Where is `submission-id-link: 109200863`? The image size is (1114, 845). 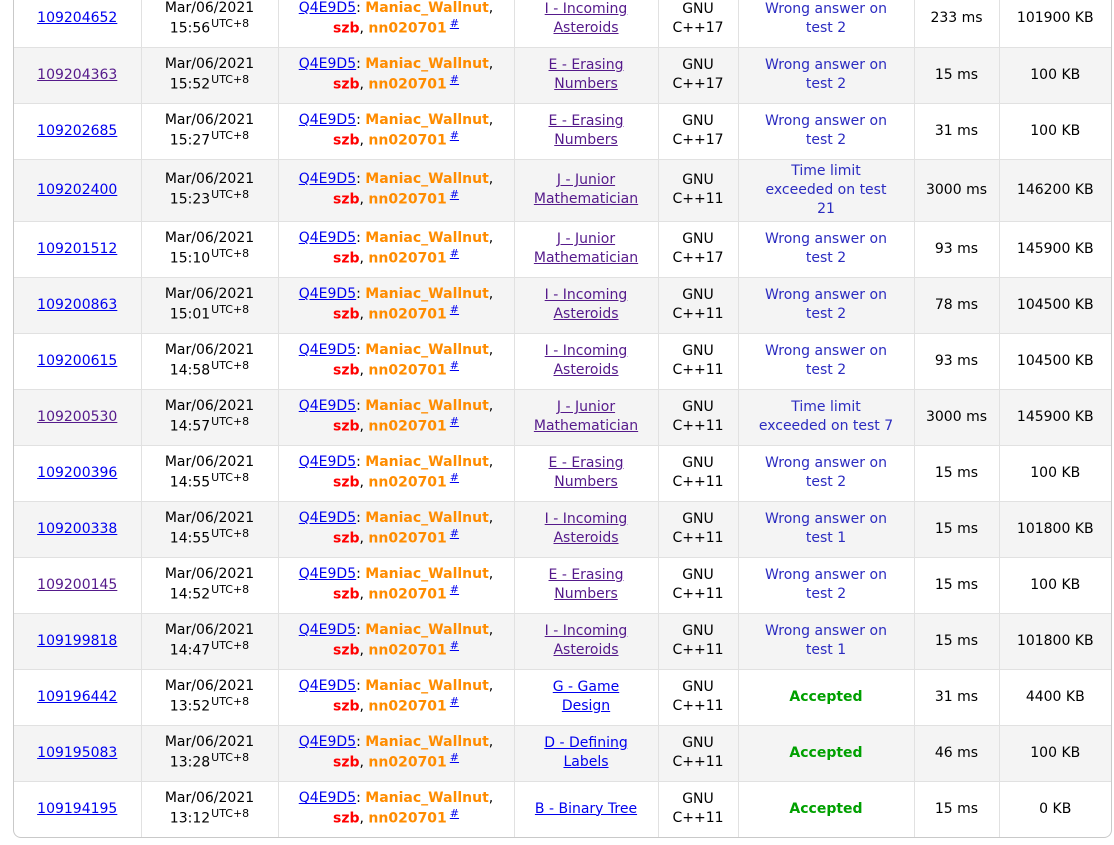
submission-id-link: 109200863 is located at coordinates (77, 304).